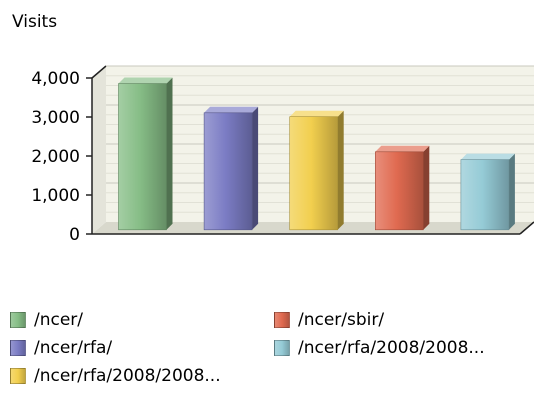  I want to click on legend-item: /ncer/sbir/, so click(402, 320).